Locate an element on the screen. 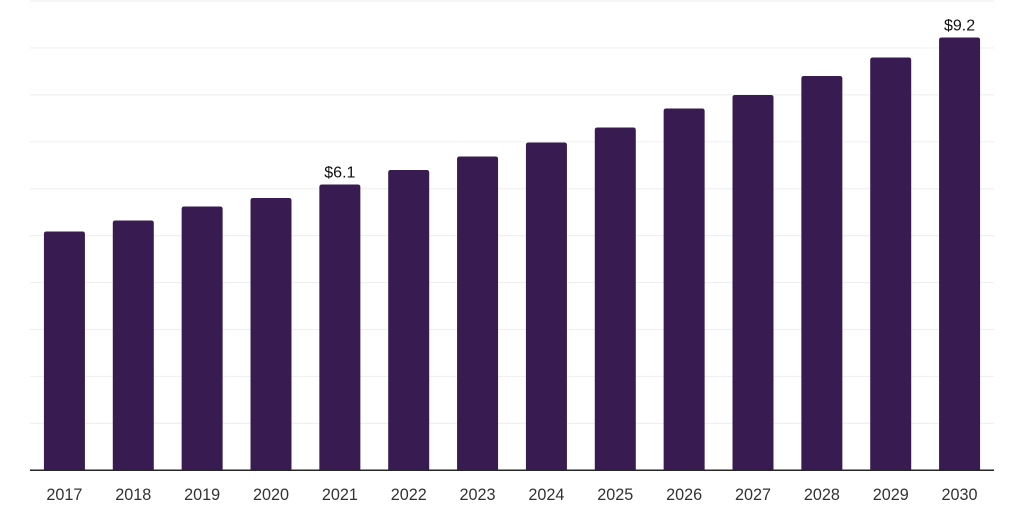 The height and width of the screenshot is (517, 1024). svg-text: 2018 is located at coordinates (133, 495).